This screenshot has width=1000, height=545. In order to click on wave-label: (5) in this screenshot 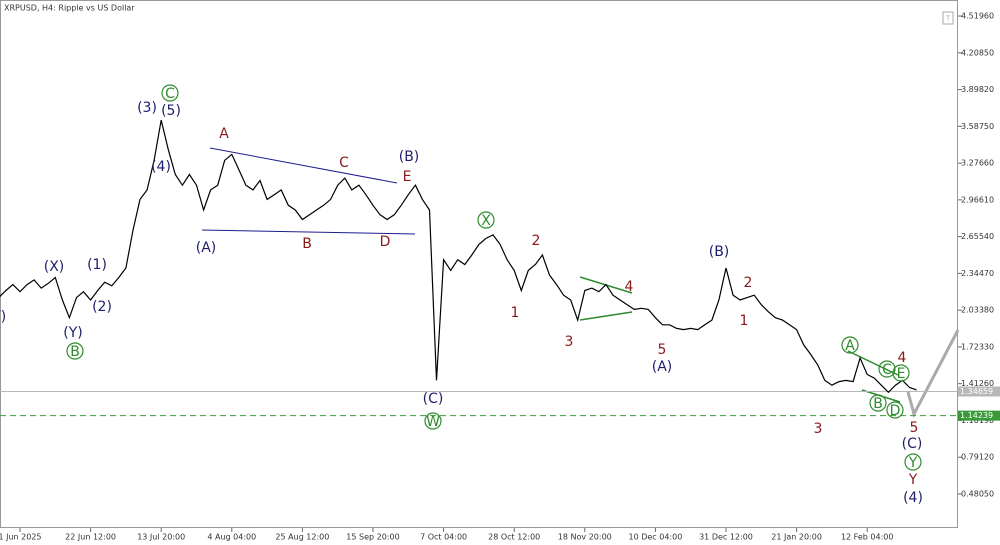, I will do `click(171, 111)`.